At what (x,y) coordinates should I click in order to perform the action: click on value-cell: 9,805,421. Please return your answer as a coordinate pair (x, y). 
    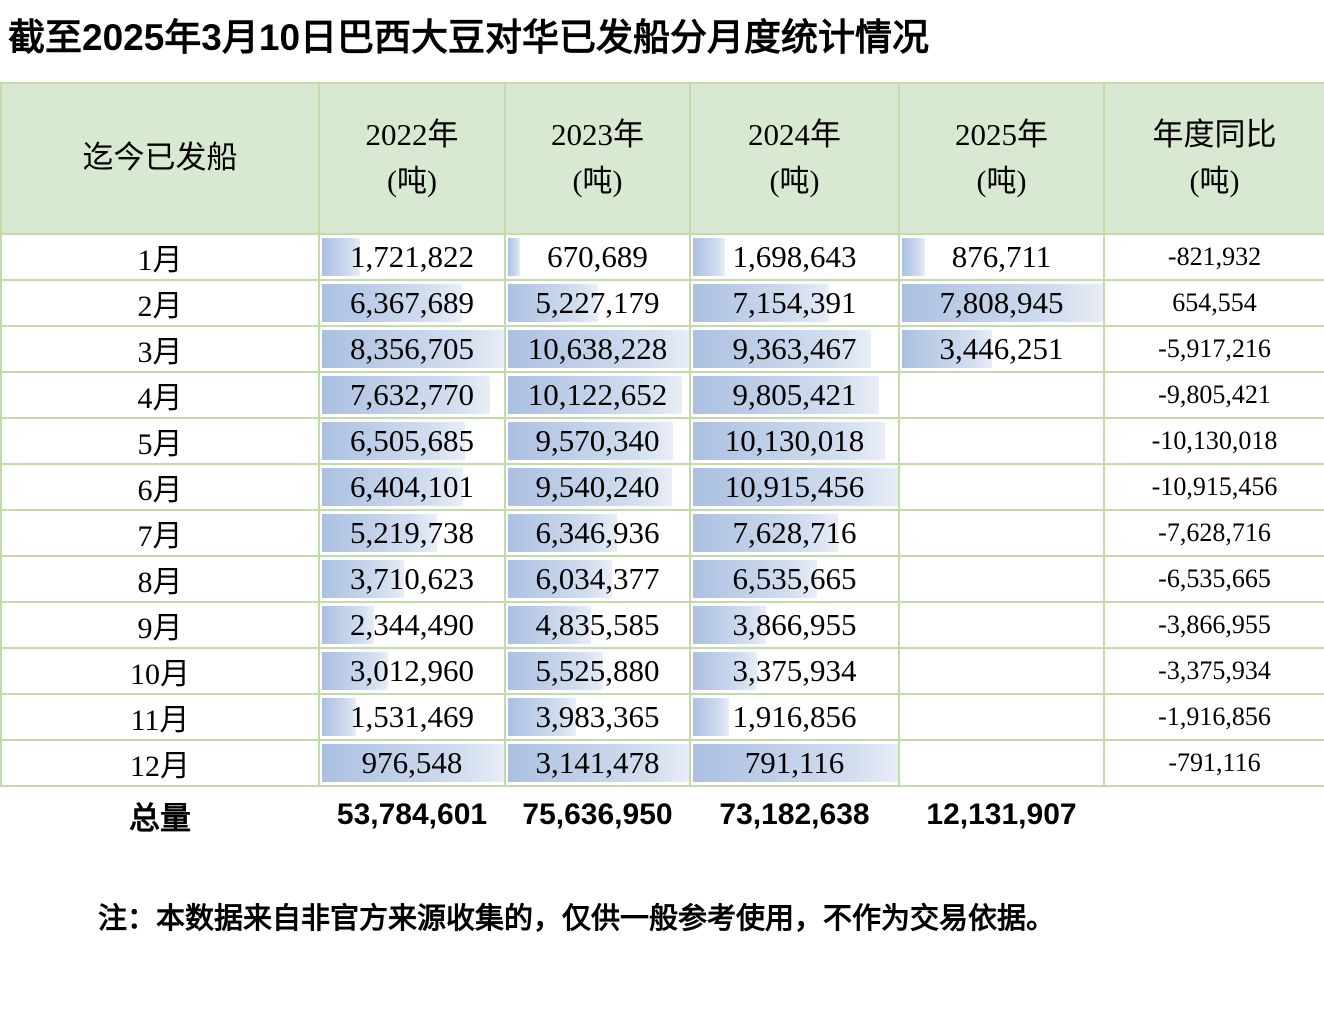
    Looking at the image, I should click on (794, 395).